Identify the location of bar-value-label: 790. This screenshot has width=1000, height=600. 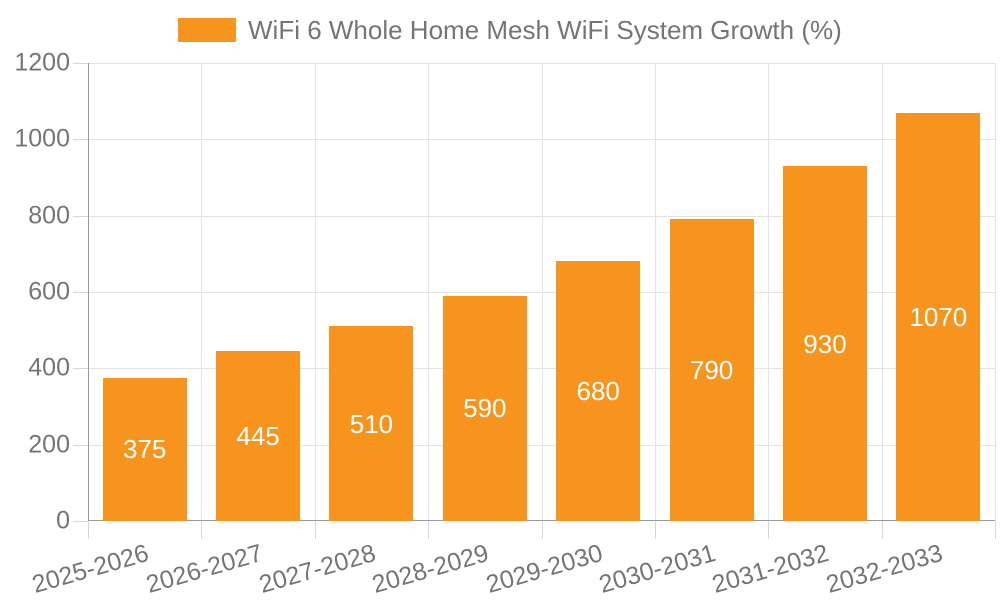
(711, 370).